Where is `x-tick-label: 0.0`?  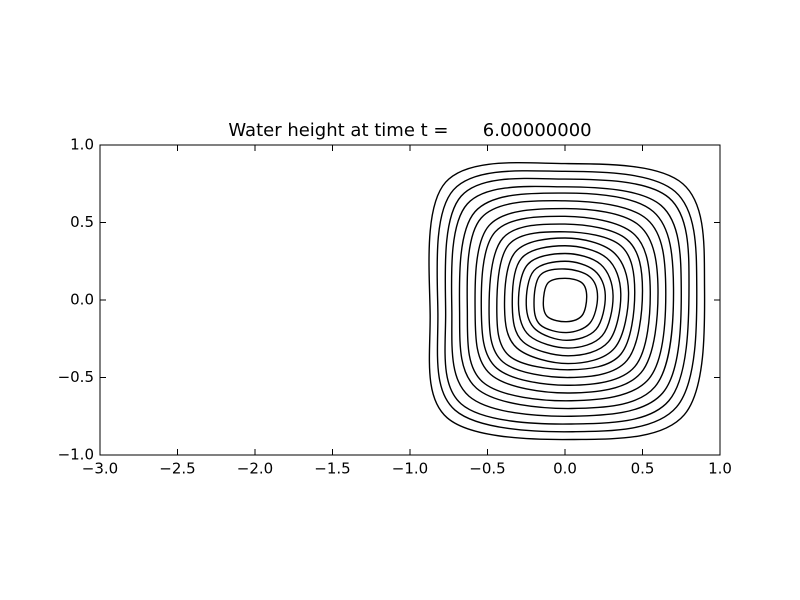 x-tick-label: 0.0 is located at coordinates (565, 469).